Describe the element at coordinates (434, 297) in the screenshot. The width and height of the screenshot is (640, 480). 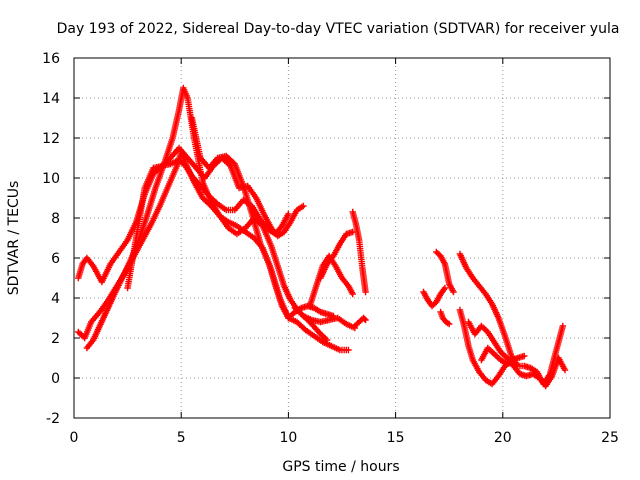
I see `series-prn-k` at that location.